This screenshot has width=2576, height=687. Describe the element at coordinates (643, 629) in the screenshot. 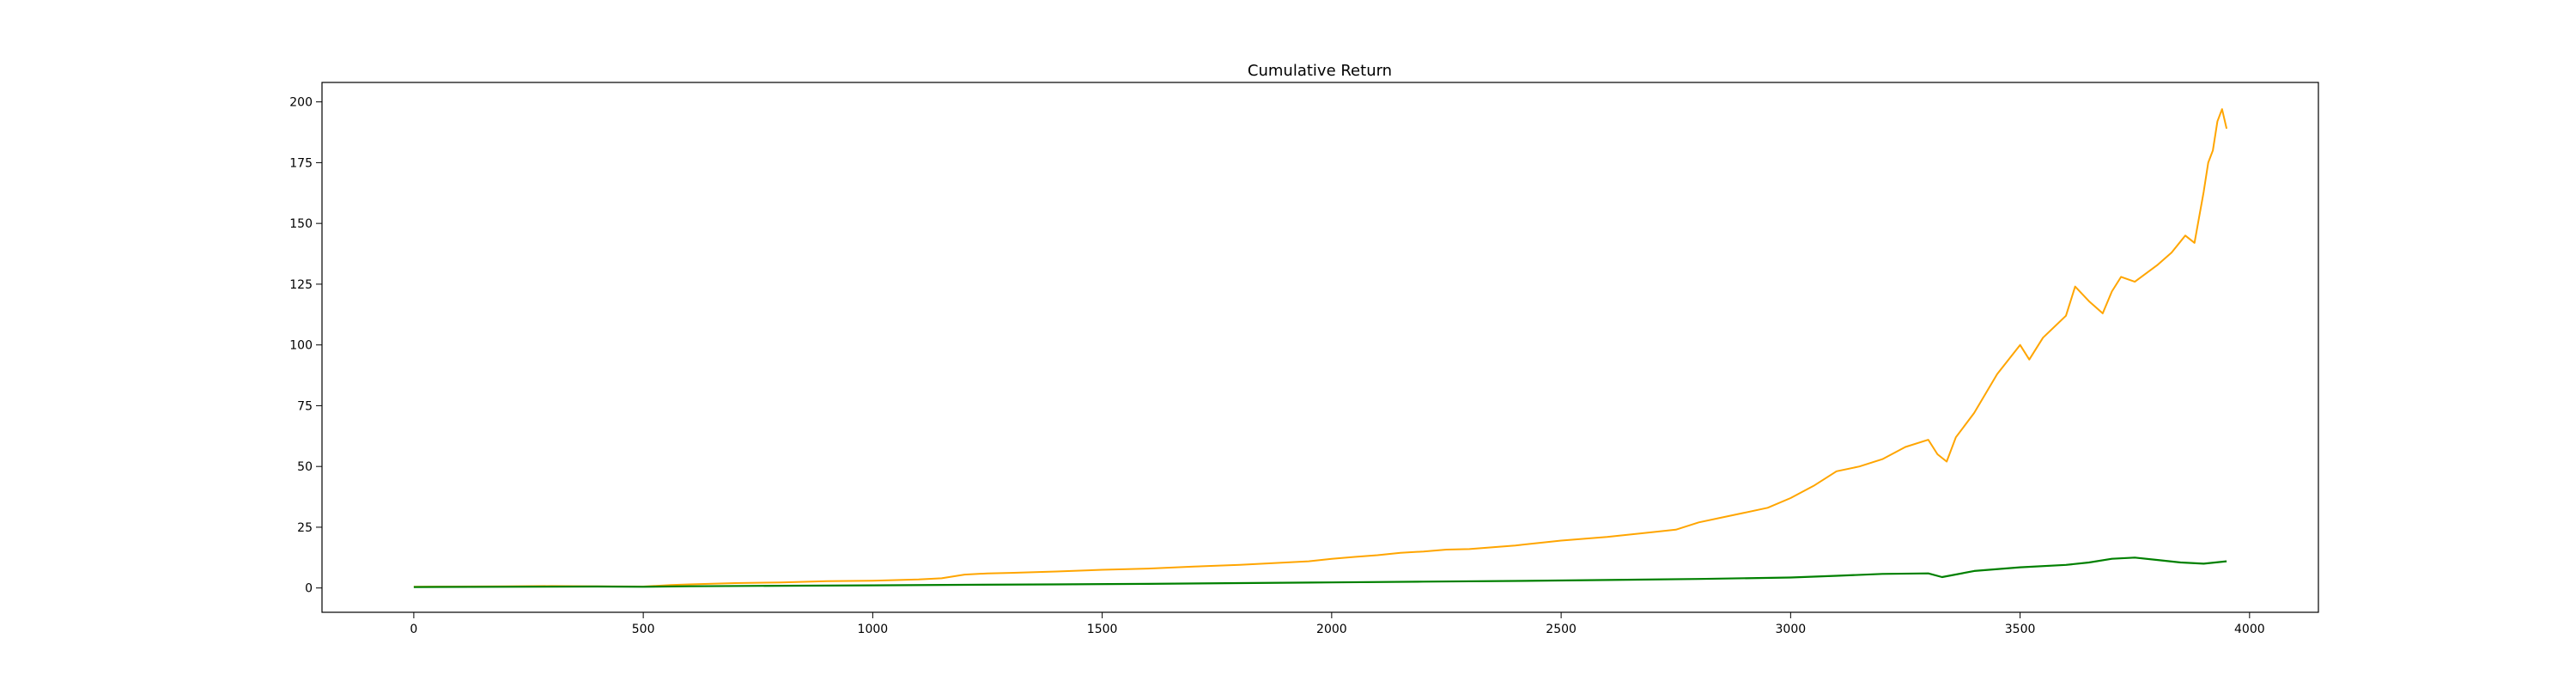

I see `x-tick-label: 500` at that location.